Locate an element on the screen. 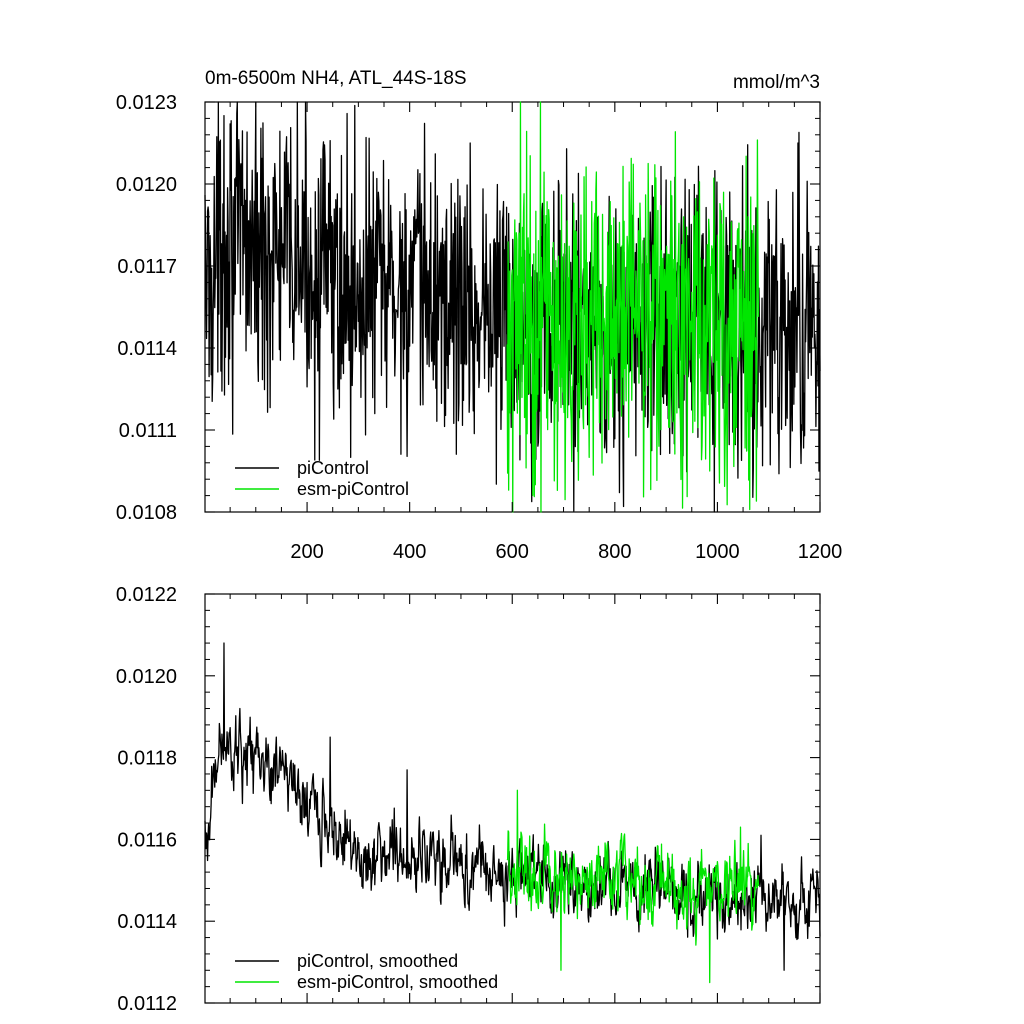 Image resolution: width=1024 pixels, height=1024 pixels. y-tick-label: 0.0112 is located at coordinates (147, 1004).